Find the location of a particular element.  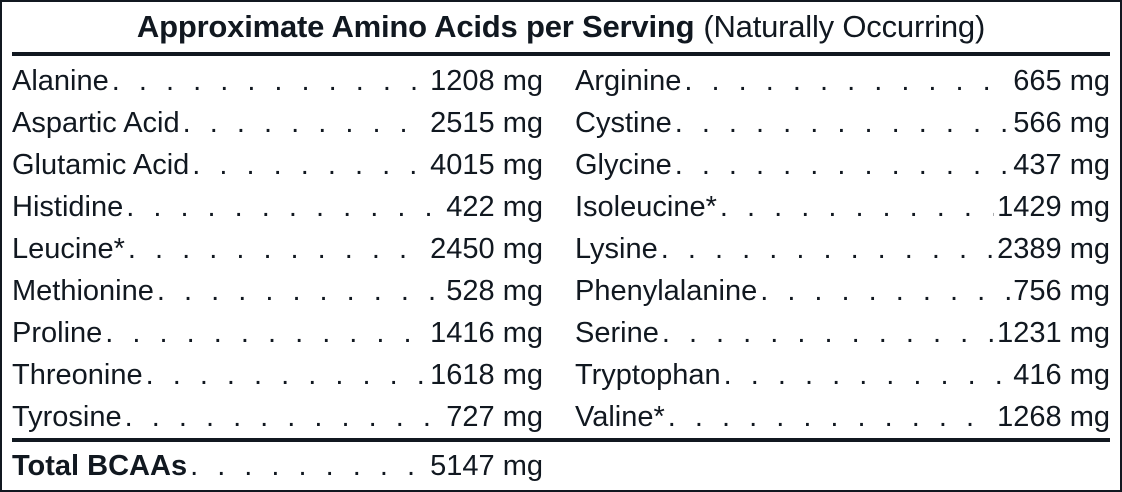

total-divider is located at coordinates (561, 440).